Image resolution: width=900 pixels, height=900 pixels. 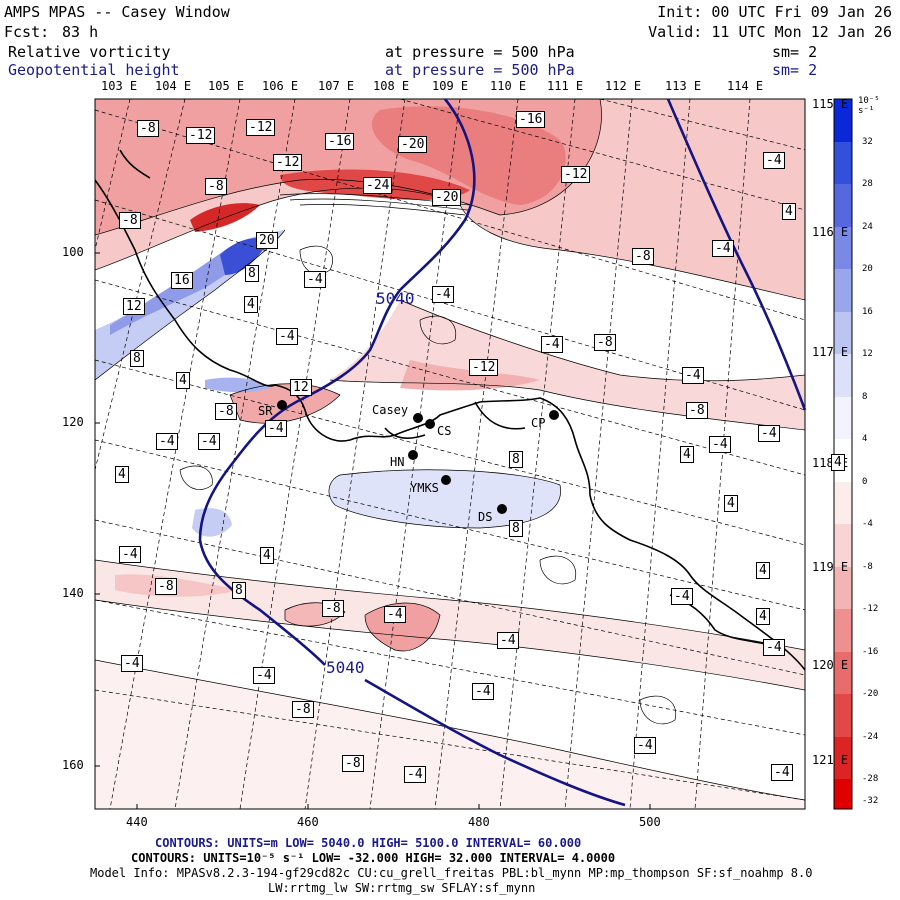 I want to click on lon-top-label: 110 E, so click(x=508, y=86).